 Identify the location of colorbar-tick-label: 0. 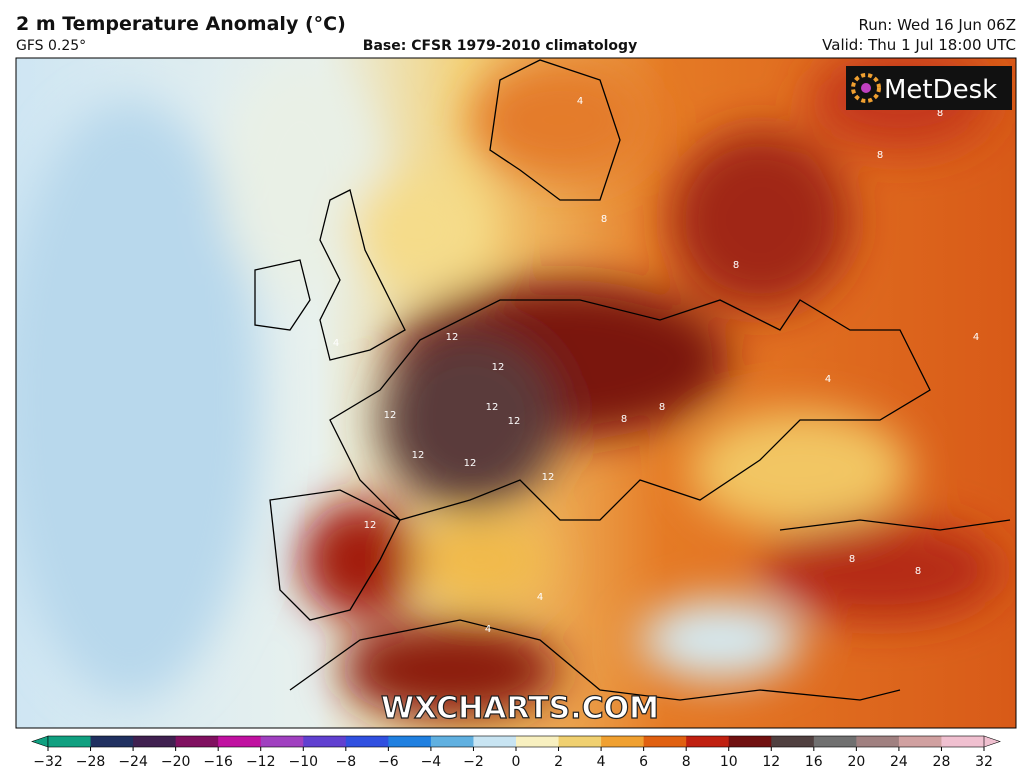
(516, 762).